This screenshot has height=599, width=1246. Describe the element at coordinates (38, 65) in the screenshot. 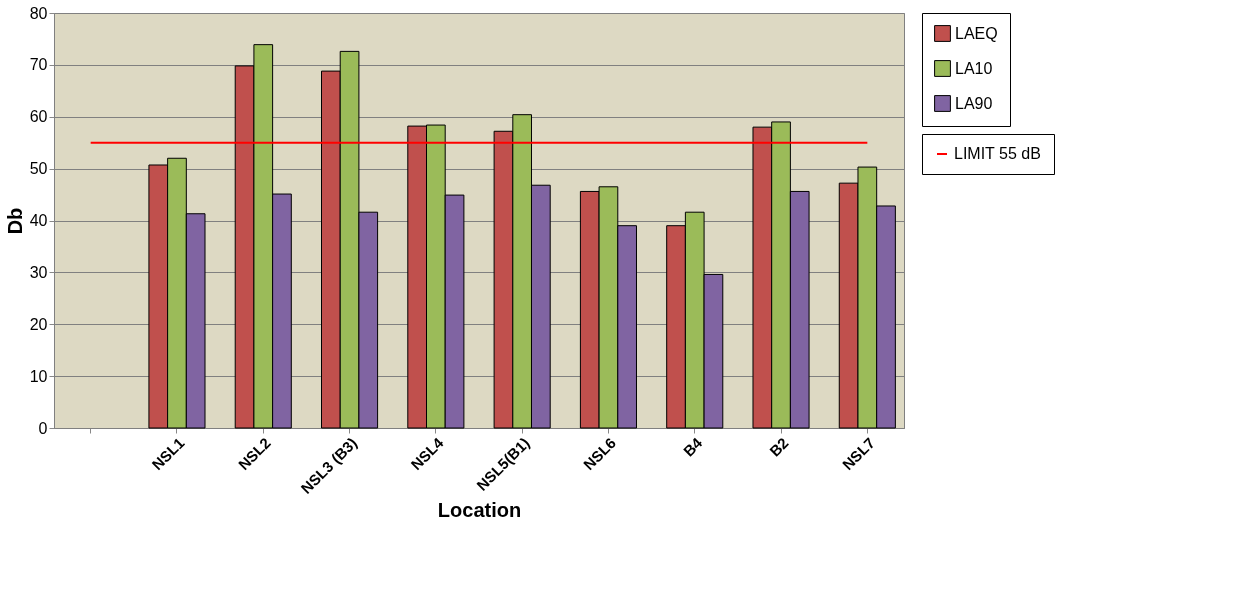

I see `y-tick-label: 70` at that location.